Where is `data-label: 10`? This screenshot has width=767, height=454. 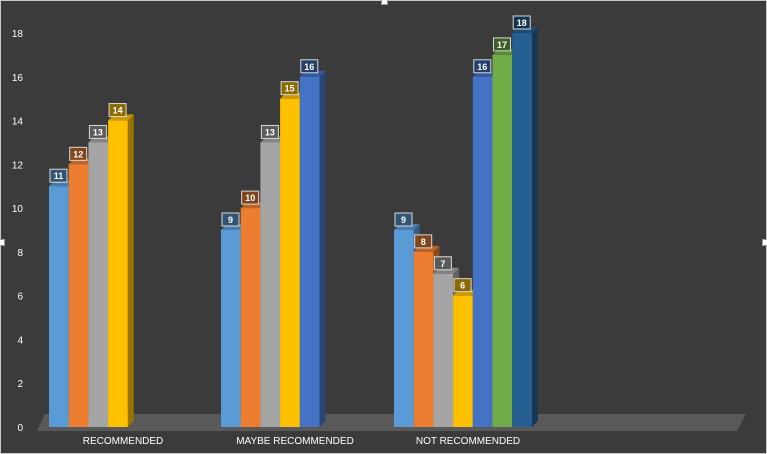
data-label: 10 is located at coordinates (250, 198).